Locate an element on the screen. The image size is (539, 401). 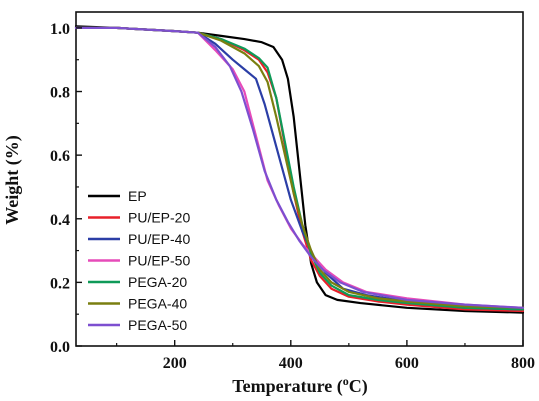
x-axis-ticks: 200 400 600 800 is located at coordinates (325, 356).